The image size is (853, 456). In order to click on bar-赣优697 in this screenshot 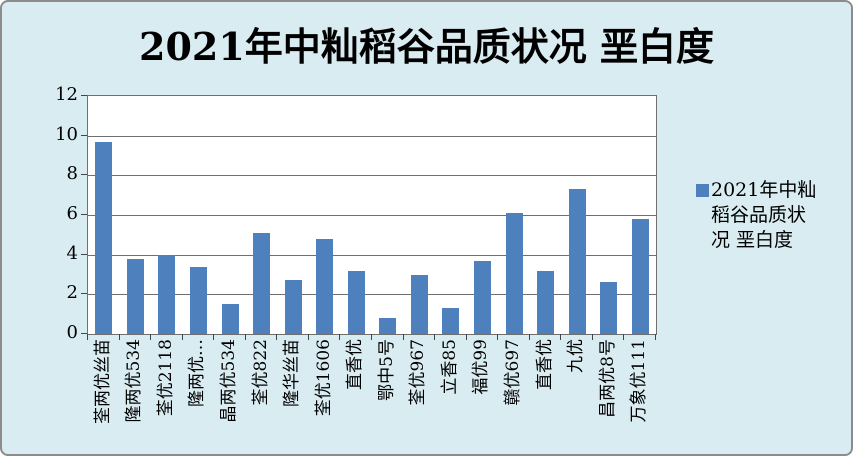, I will do `click(514, 273)`.